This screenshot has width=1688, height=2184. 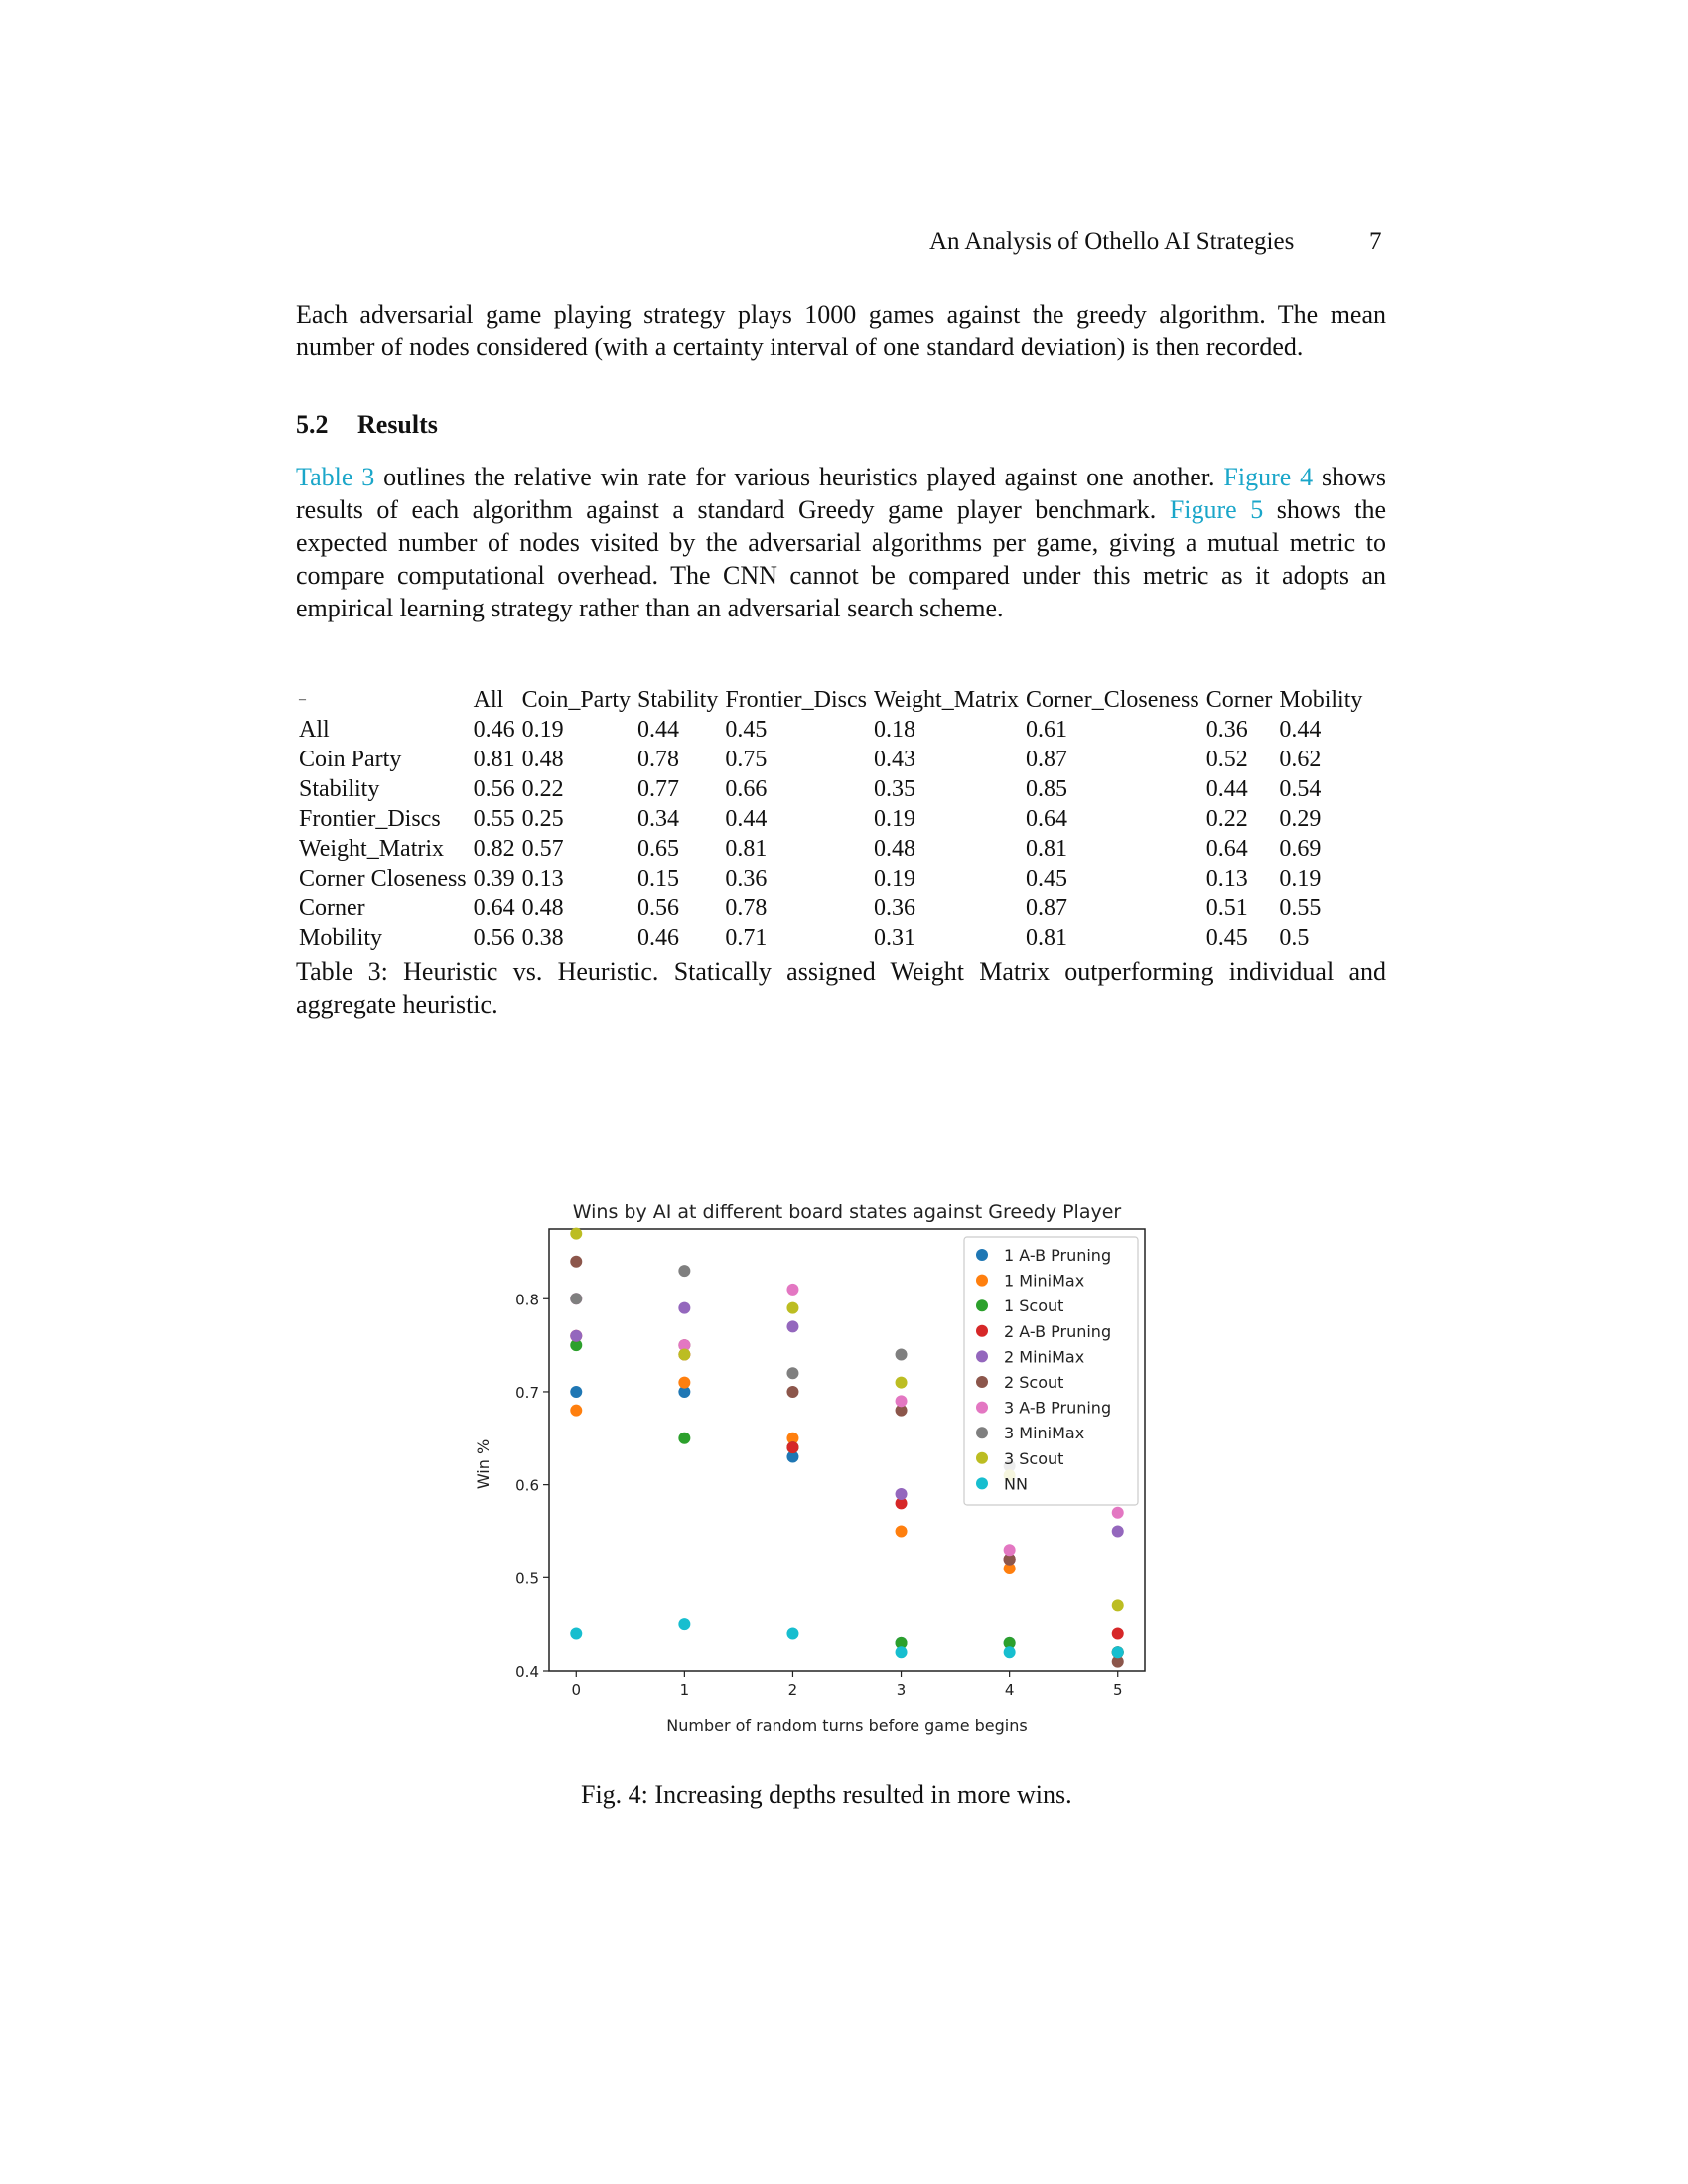 What do you see at coordinates (1226, 908) in the screenshot?
I see `table-cell: 0.51` at bounding box center [1226, 908].